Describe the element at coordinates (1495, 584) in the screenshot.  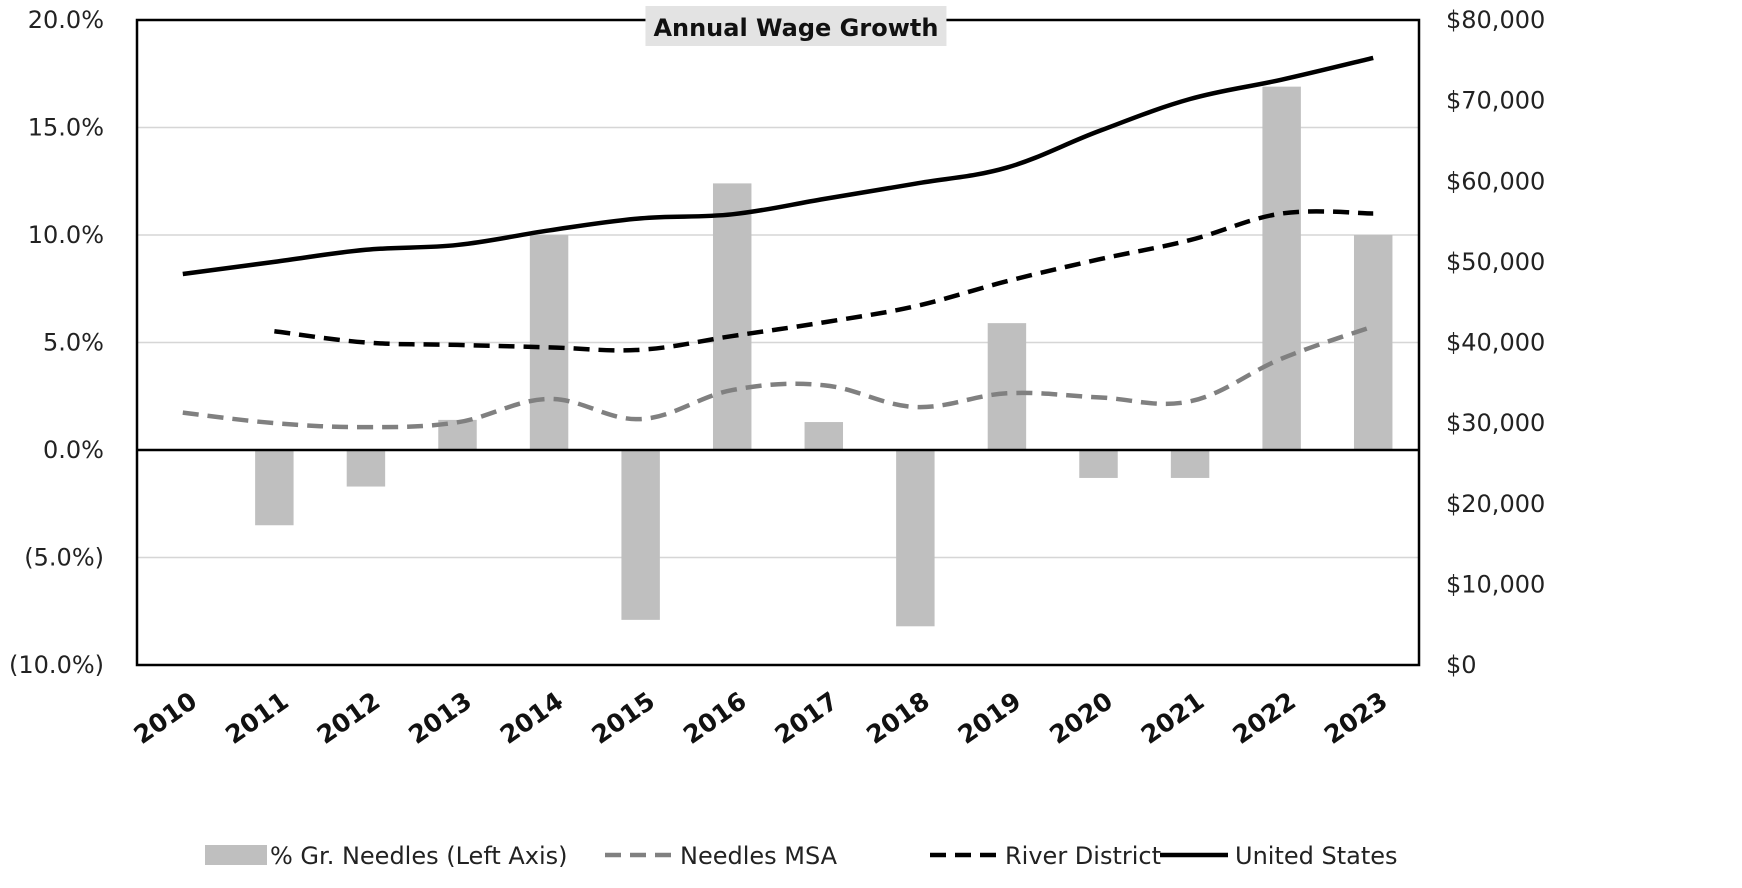
I see `right-tick-label: $10,000` at that location.